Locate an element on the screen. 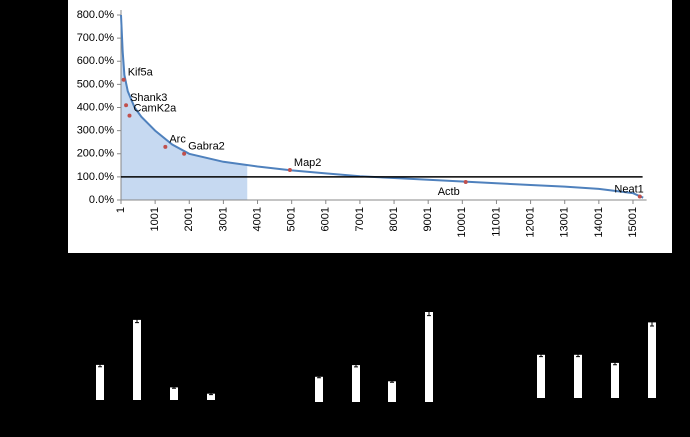  x-tick-label: 8001 is located at coordinates (394, 219).